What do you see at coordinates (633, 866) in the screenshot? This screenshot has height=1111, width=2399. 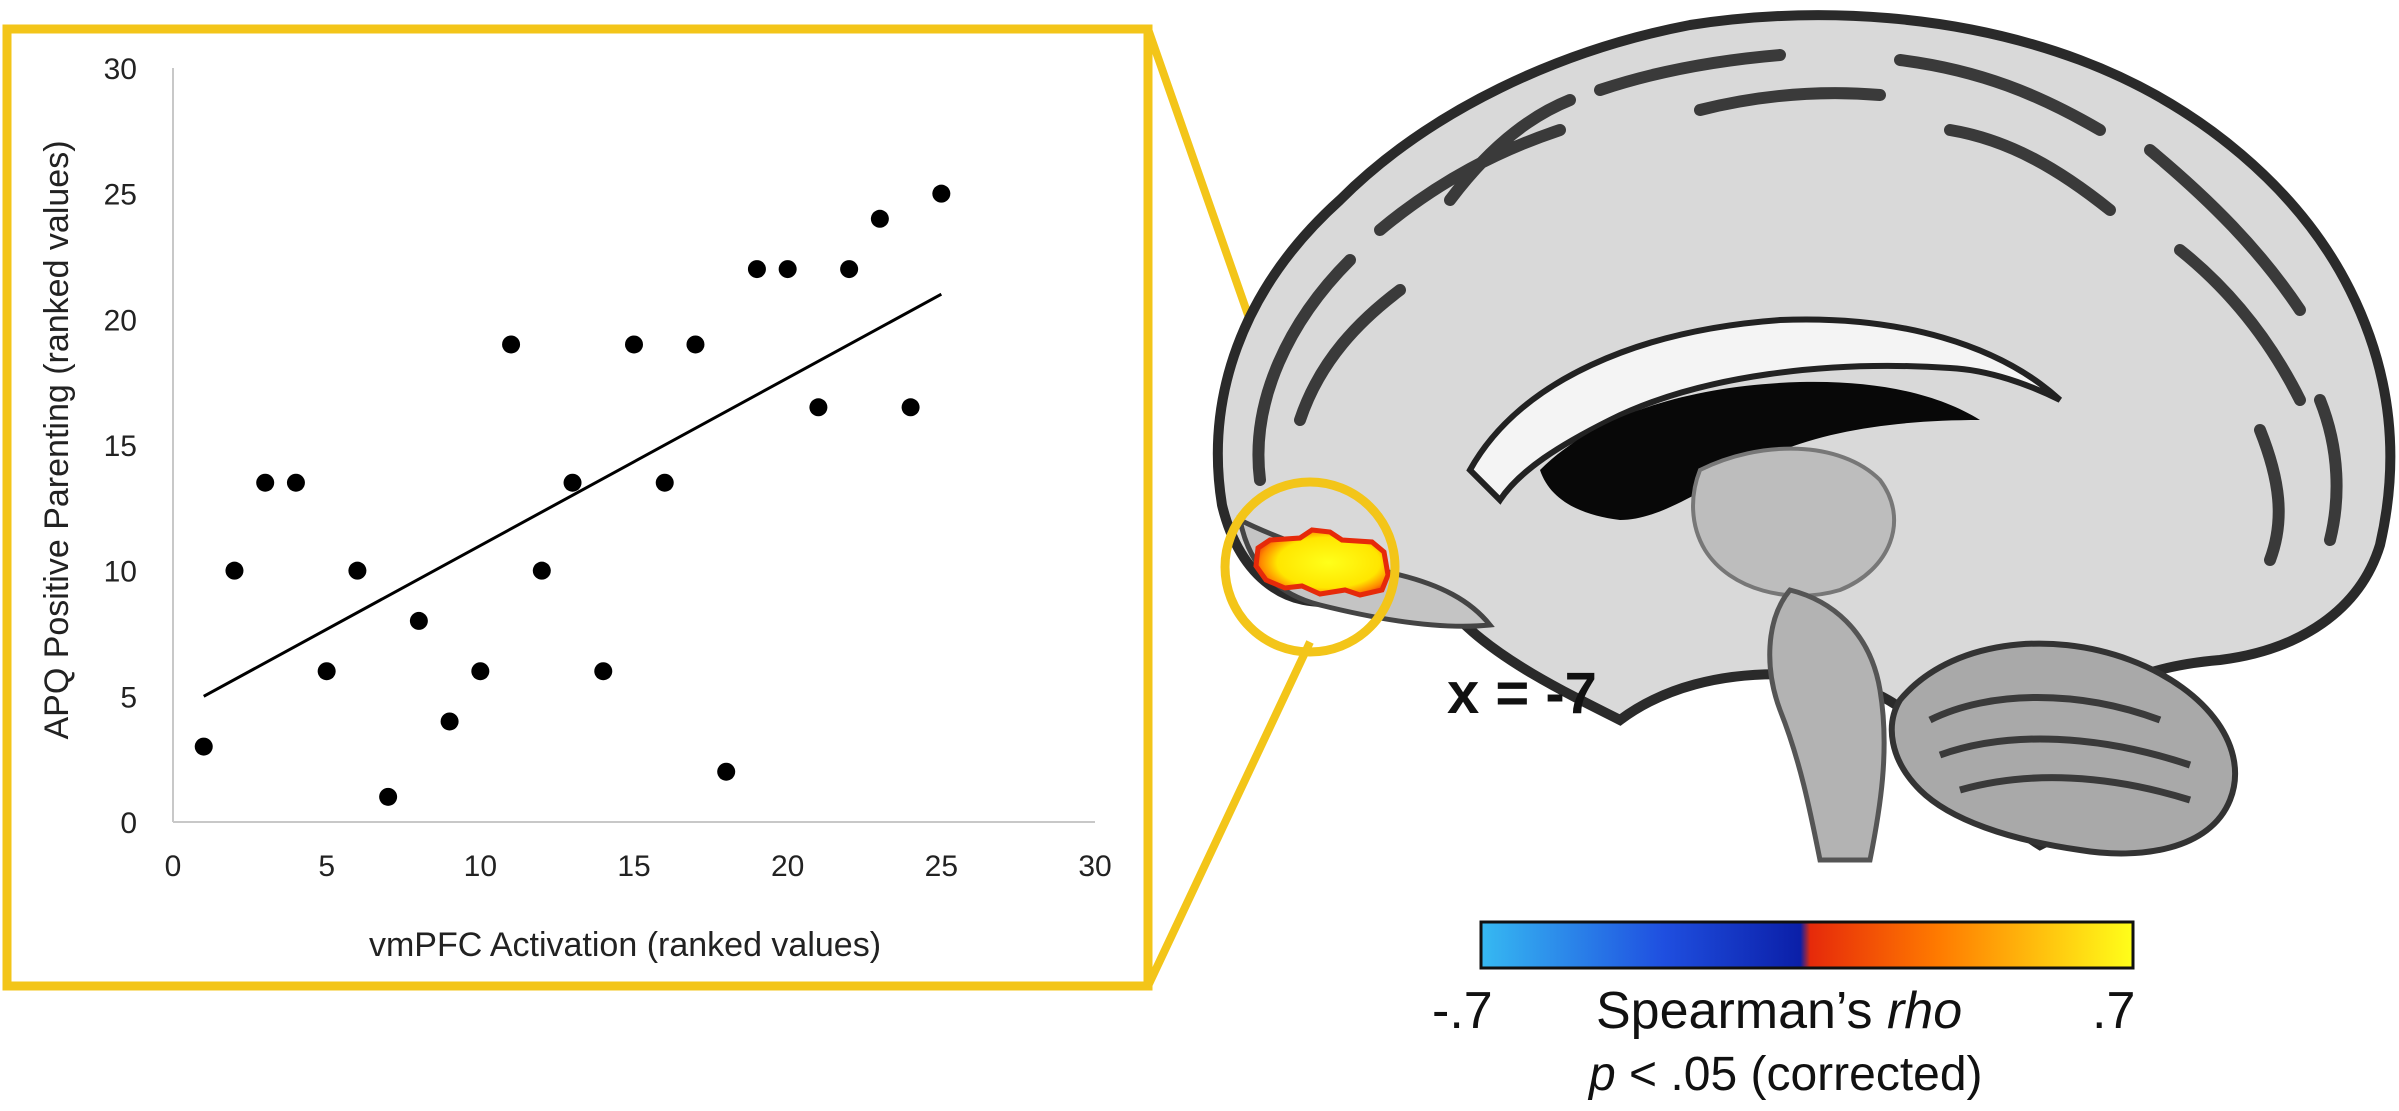 I see `x-tick-label: 15` at bounding box center [633, 866].